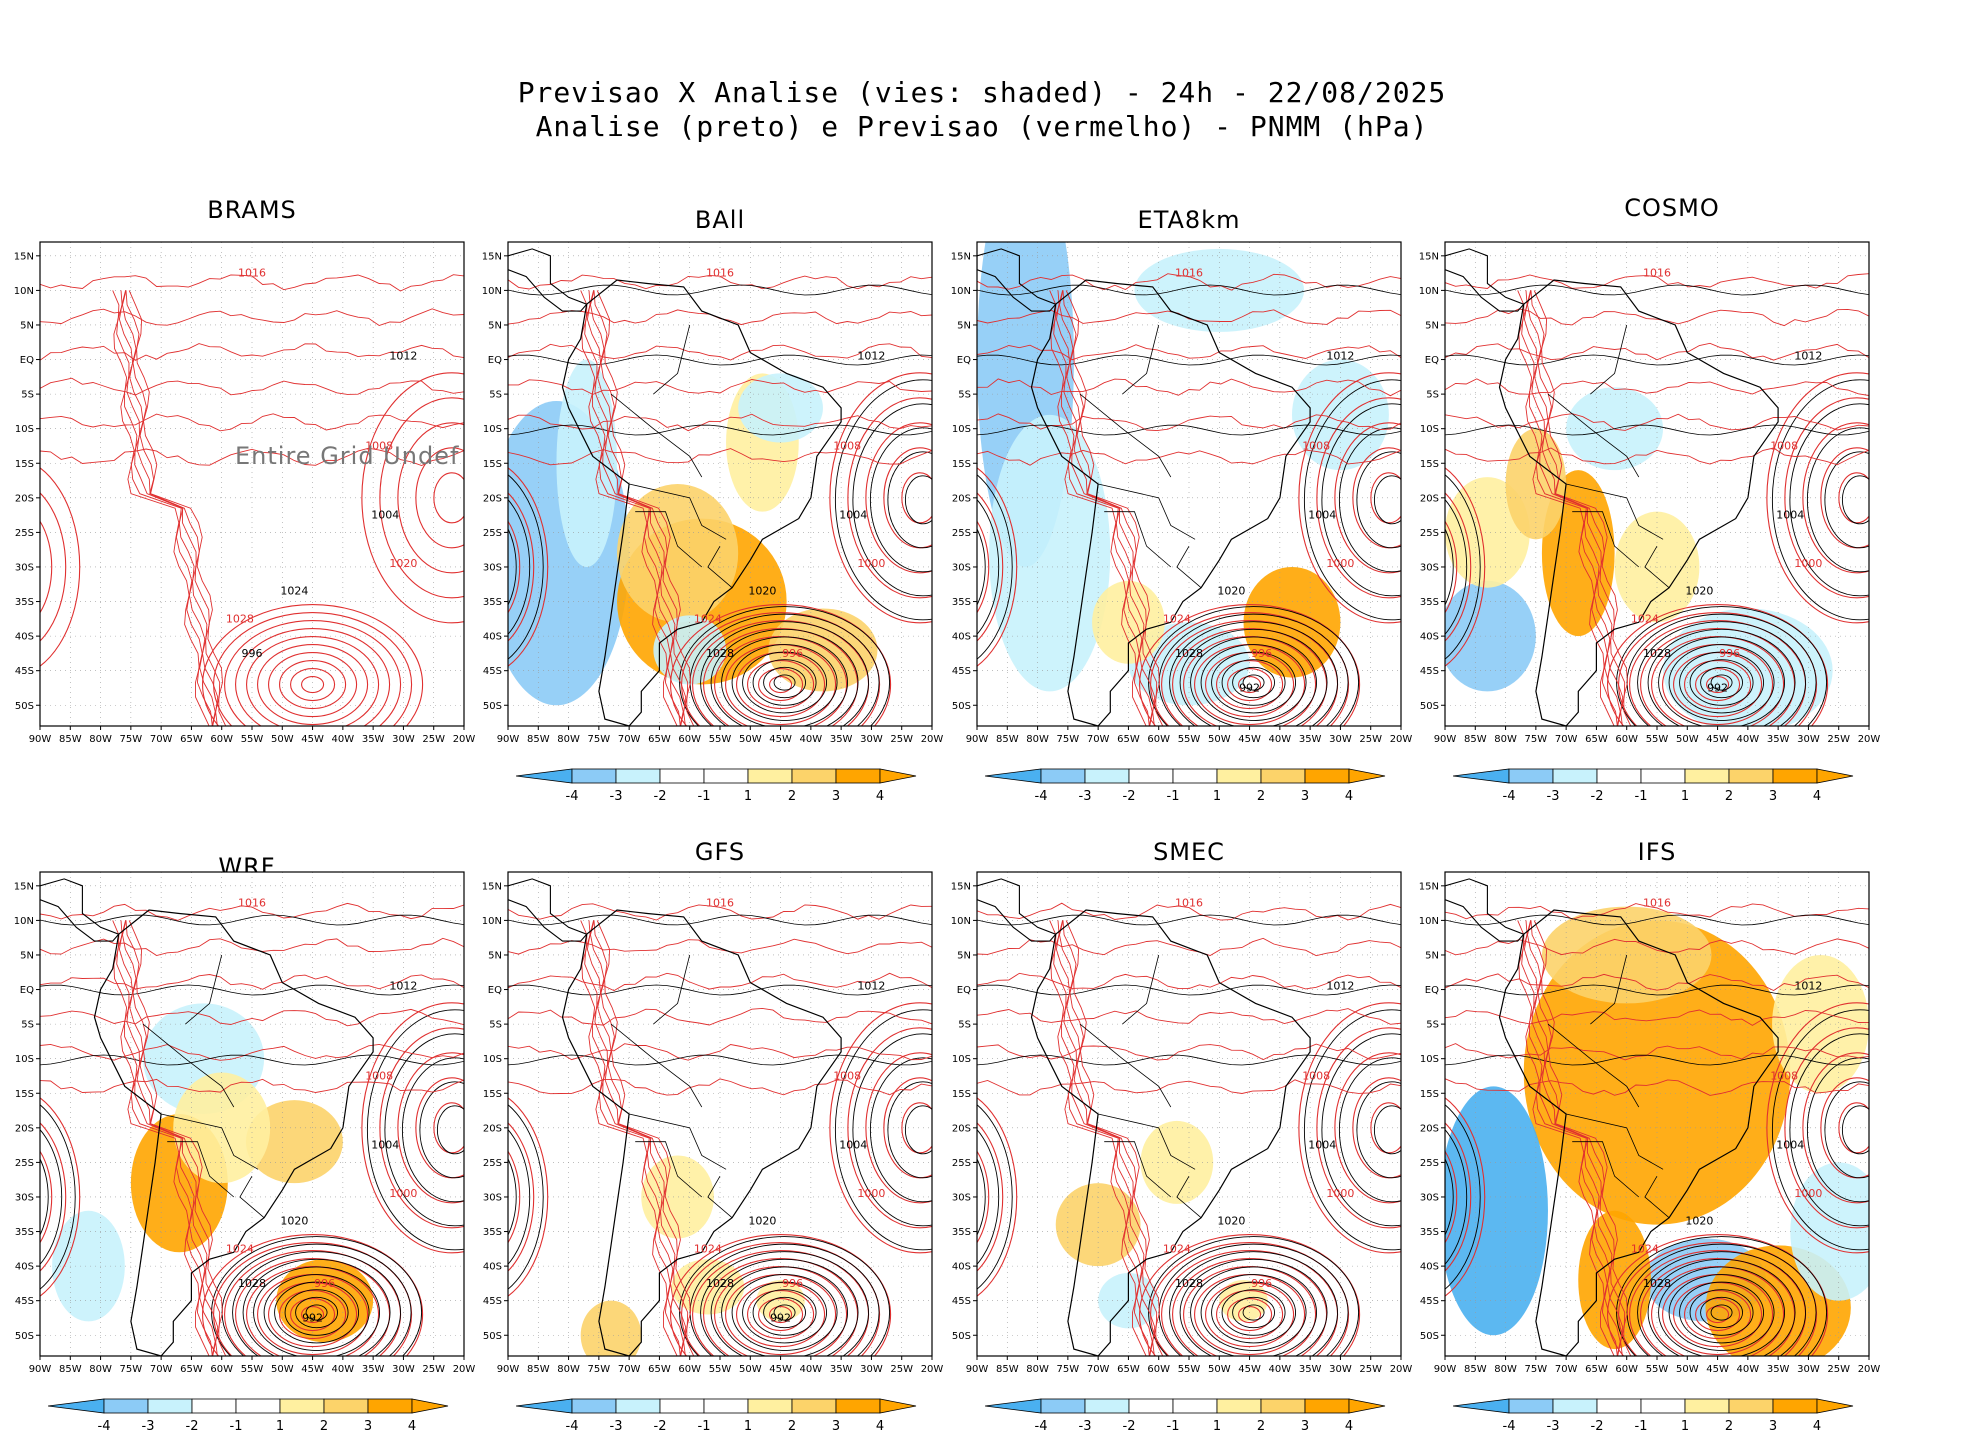 Image resolution: width=1964 pixels, height=1442 pixels. What do you see at coordinates (964, 360) in the screenshot?
I see `lat-label: EQ` at bounding box center [964, 360].